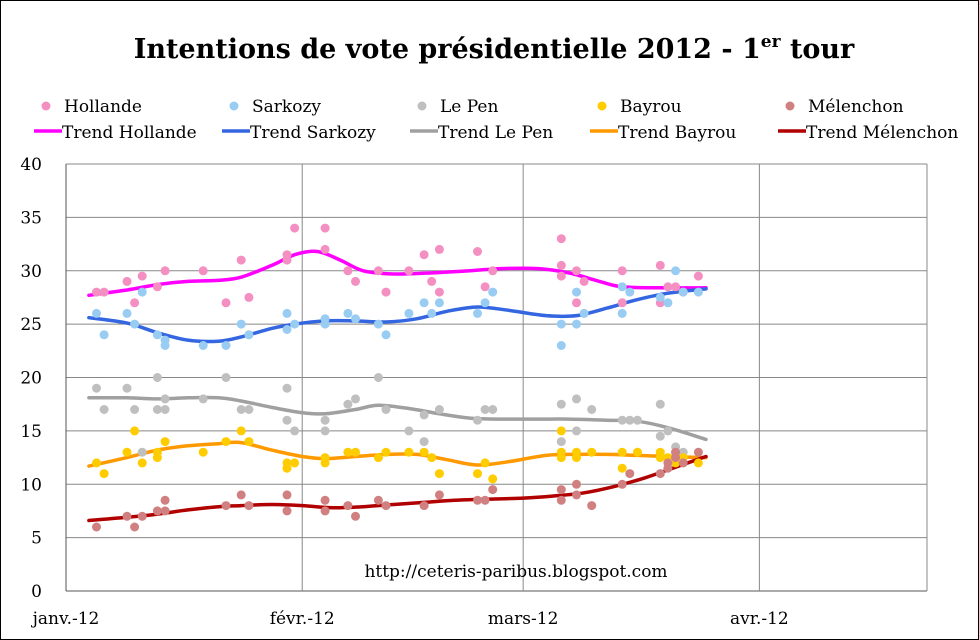 This screenshot has width=979, height=640. Describe the element at coordinates (651, 107) in the screenshot. I see `legend-label-bayrou: Bayrou` at that location.